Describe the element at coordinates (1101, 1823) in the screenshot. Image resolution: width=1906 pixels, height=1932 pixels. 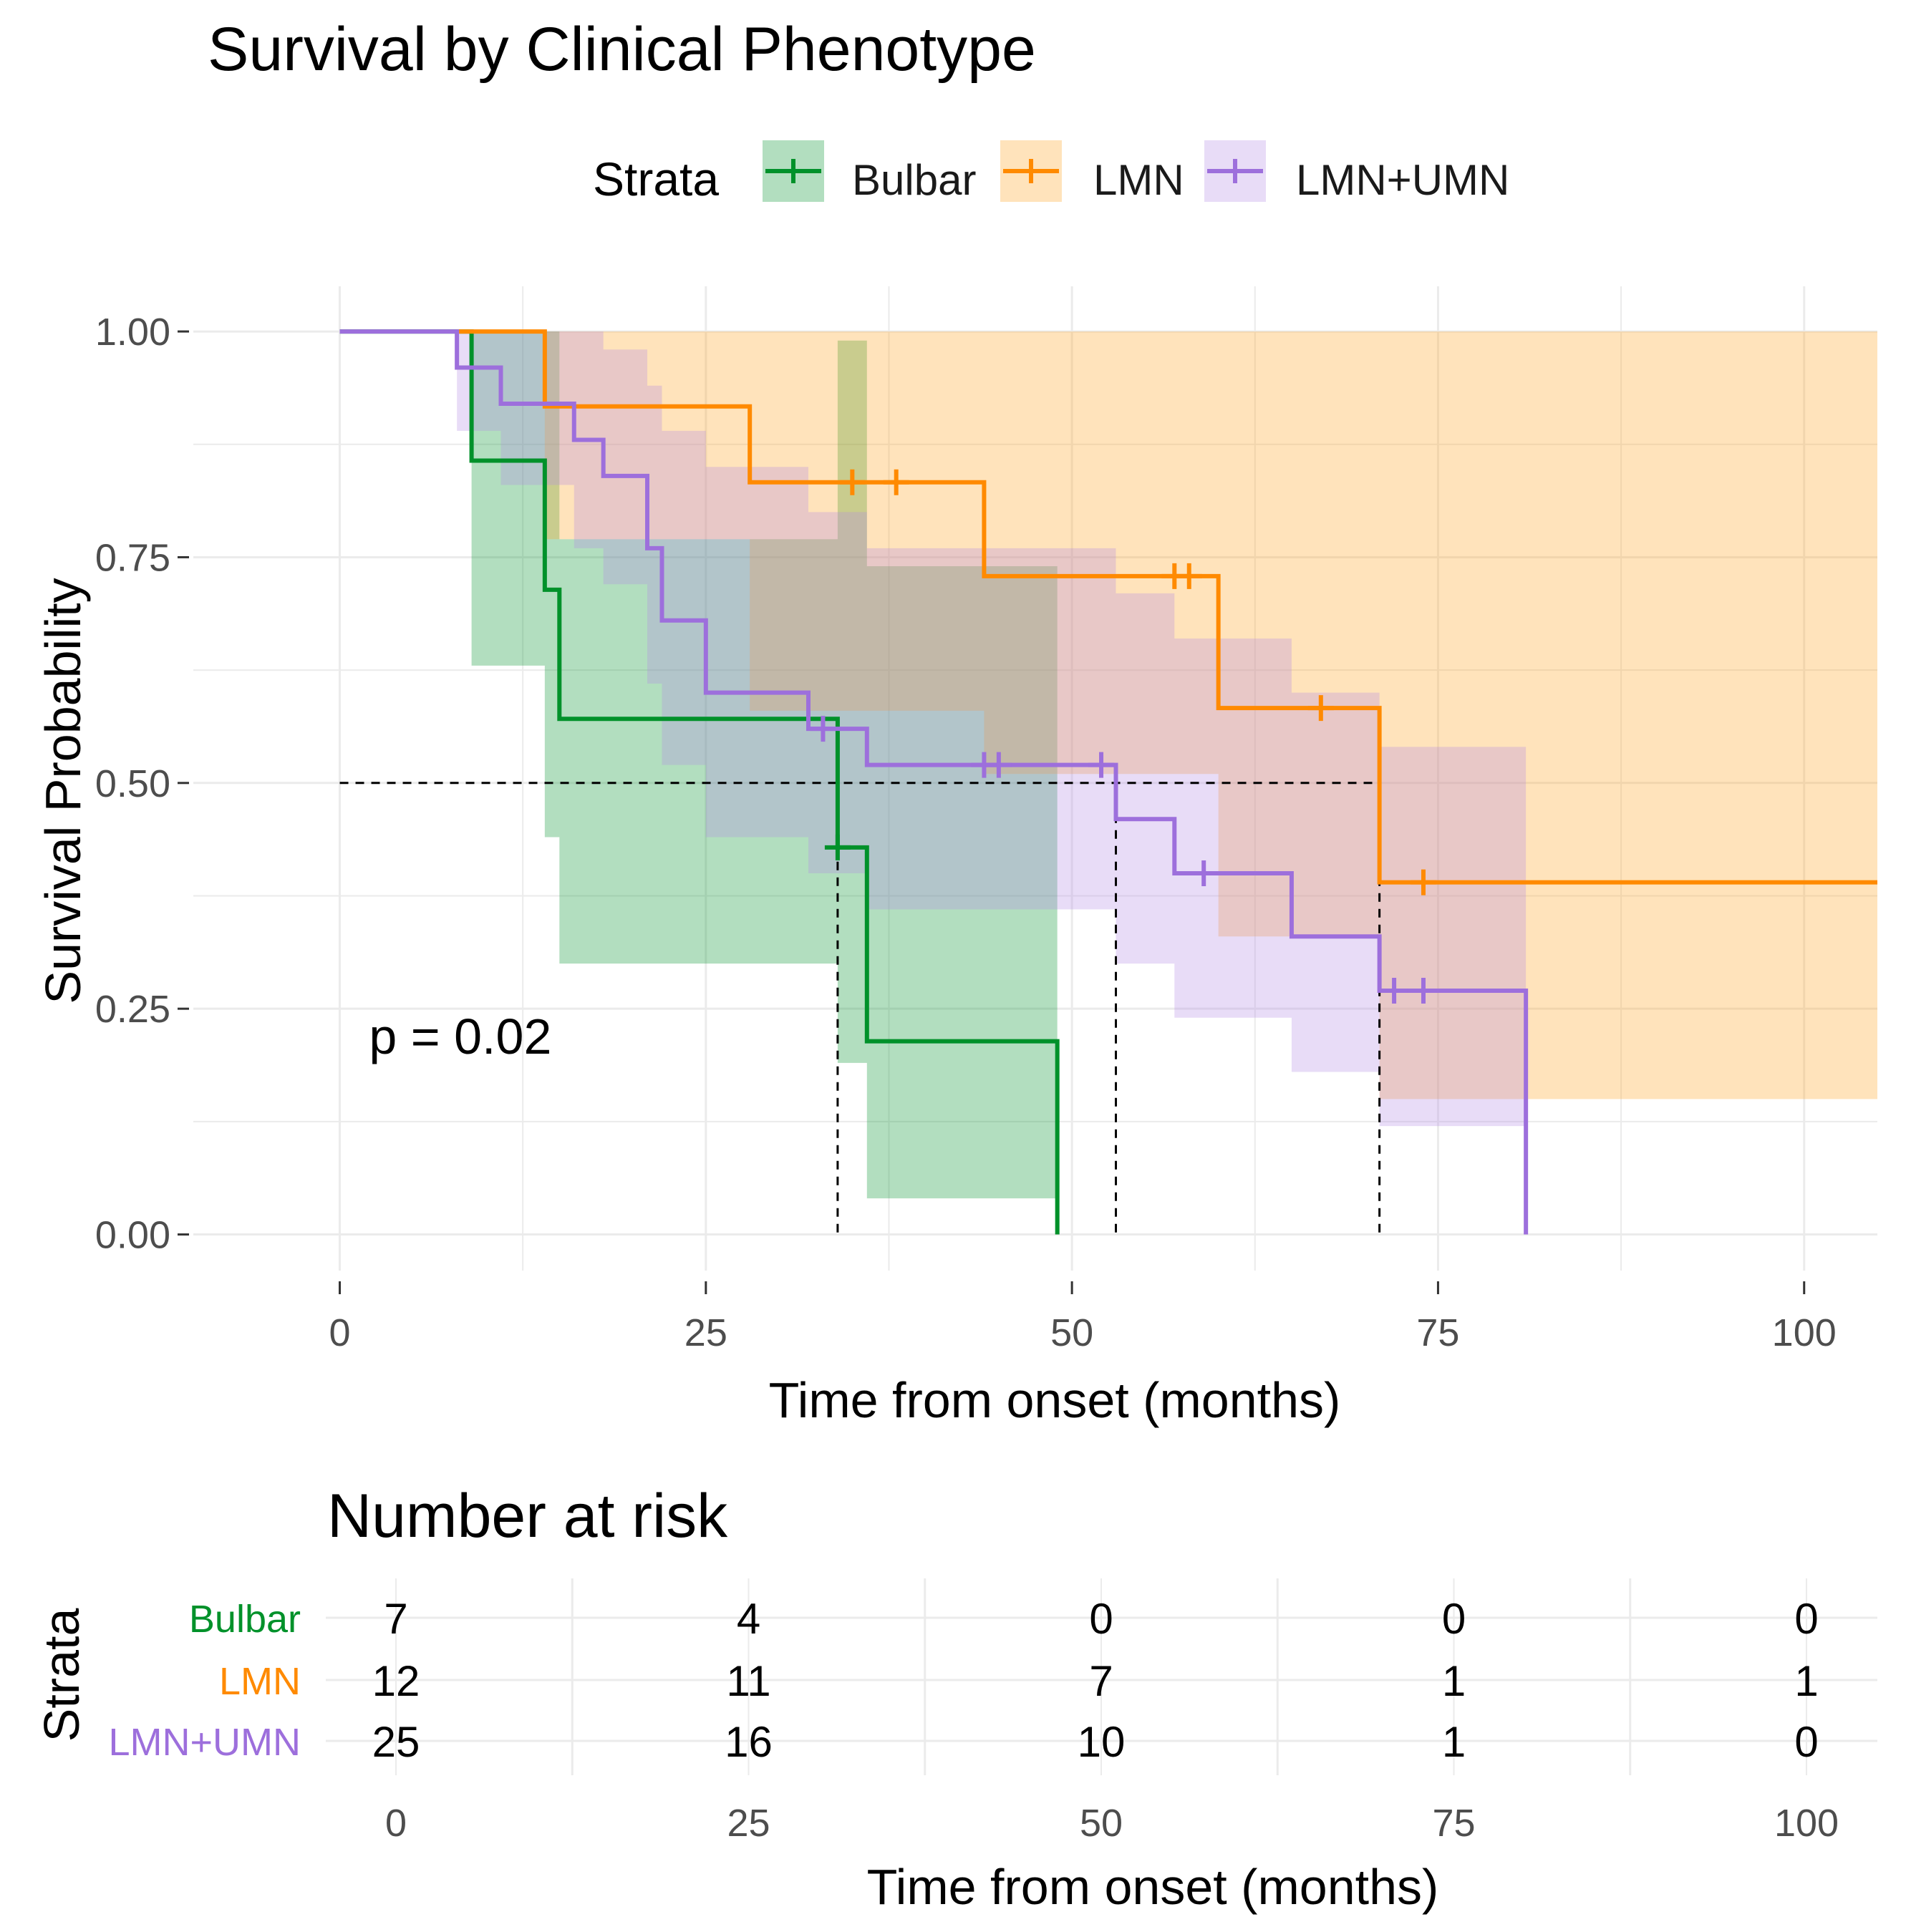
I see `risk-x-tick-label: 50` at that location.